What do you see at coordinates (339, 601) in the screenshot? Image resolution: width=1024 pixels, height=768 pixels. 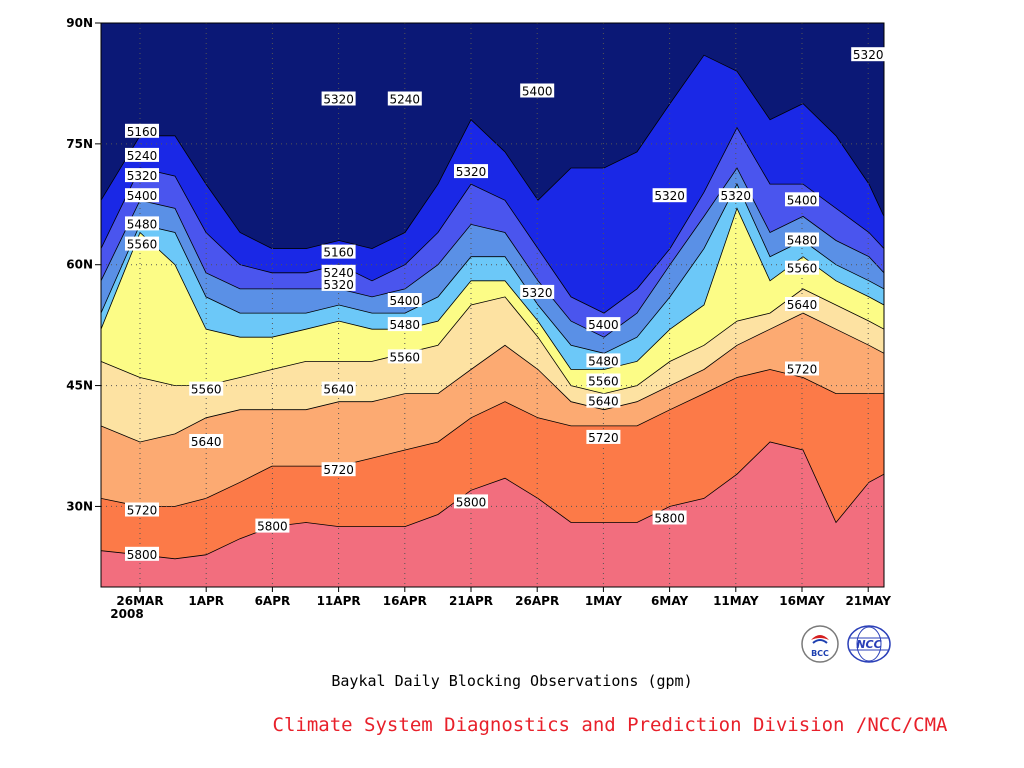 I see `x-tick-label-11APR: 11APR` at bounding box center [339, 601].